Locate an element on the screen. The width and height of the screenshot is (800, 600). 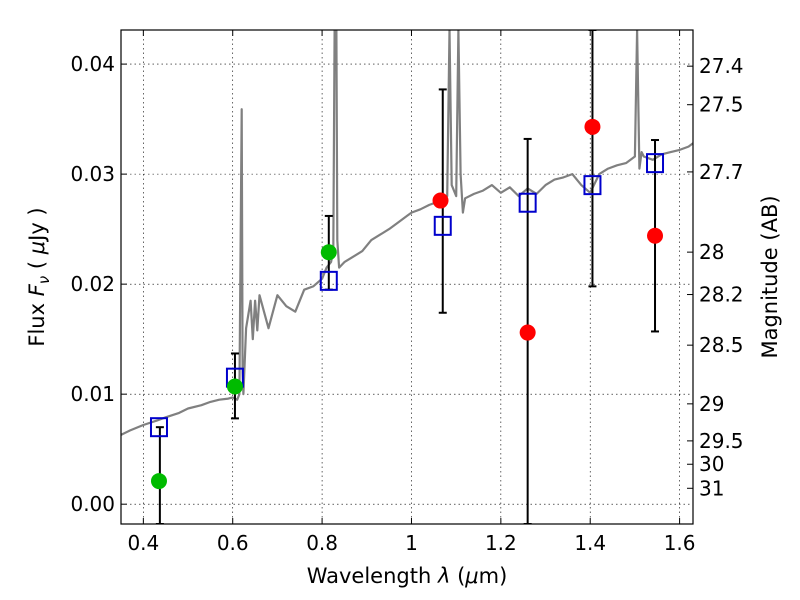
y-label-unit-prefix: ( is located at coordinates (37, 265).